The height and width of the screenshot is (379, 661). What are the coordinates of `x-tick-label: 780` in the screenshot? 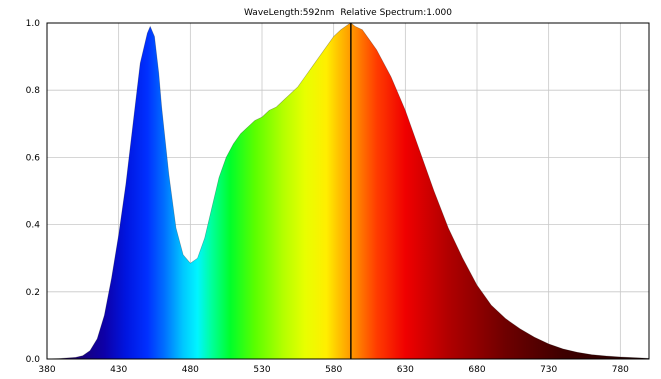 It's located at (620, 370).